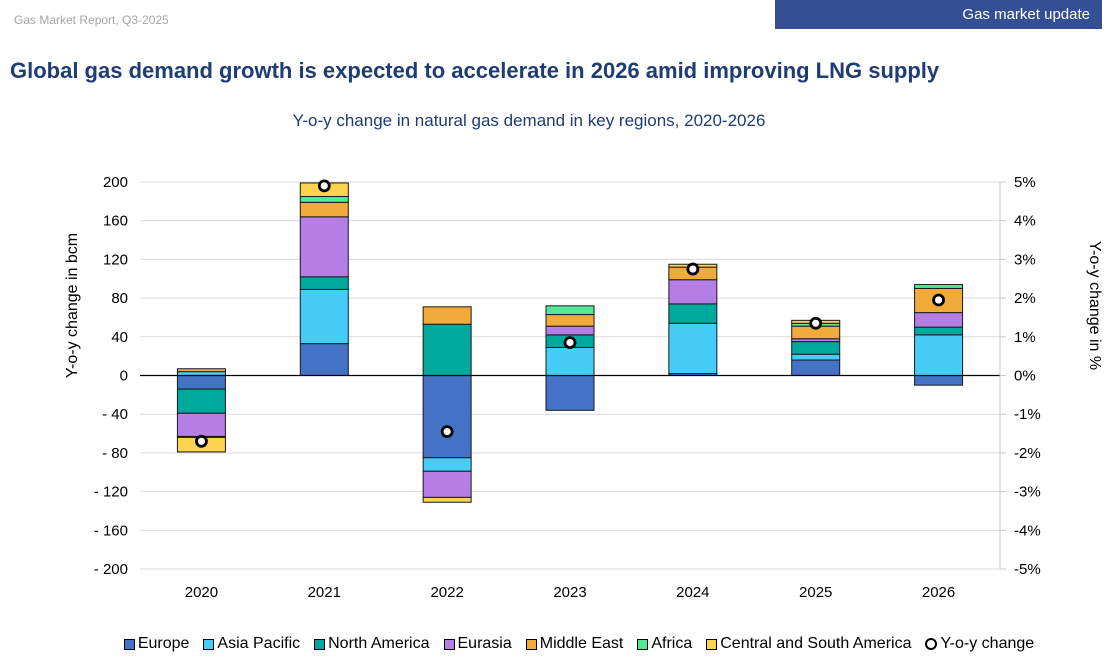 This screenshot has height=666, width=1112. What do you see at coordinates (201, 424) in the screenshot?
I see `bar-segment-eurasia-2020` at bounding box center [201, 424].